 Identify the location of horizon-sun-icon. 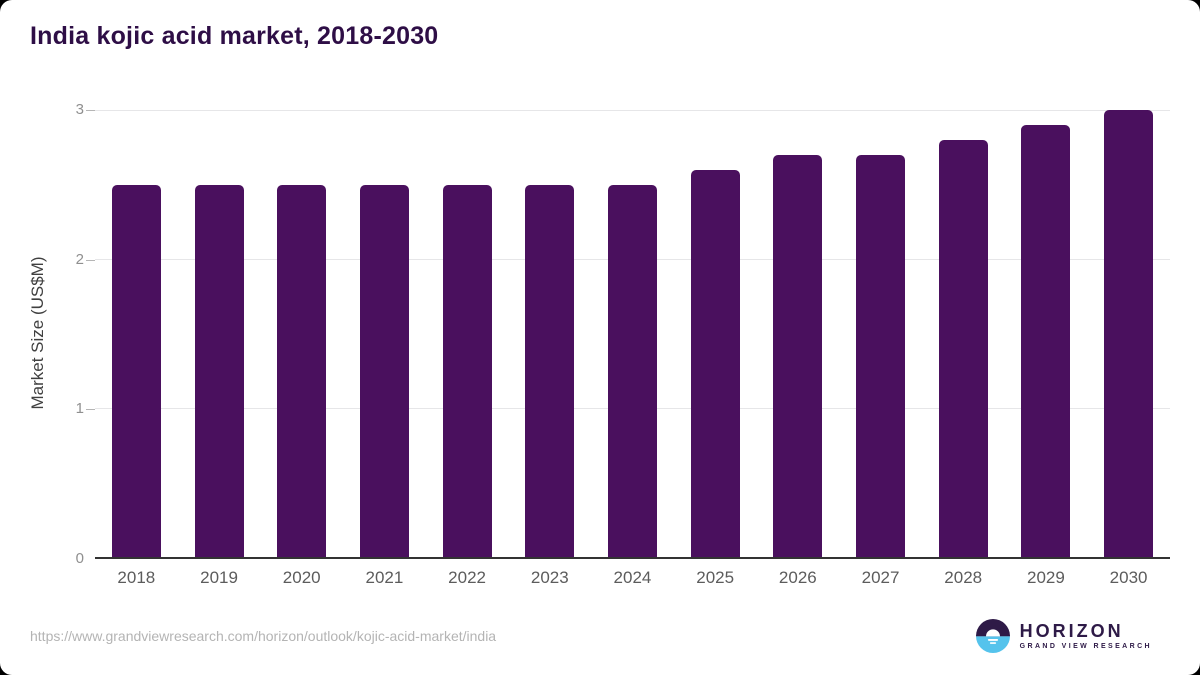
(992, 636).